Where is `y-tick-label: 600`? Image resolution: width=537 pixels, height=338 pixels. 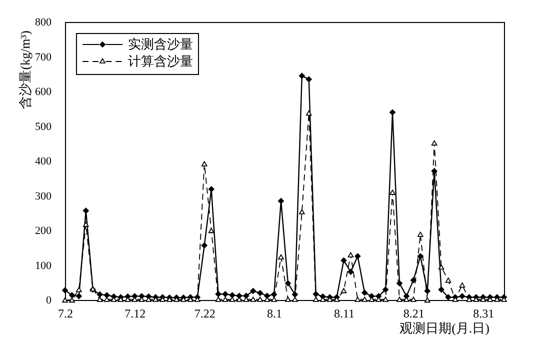
y-tick-label: 600 is located at coordinates (43, 92).